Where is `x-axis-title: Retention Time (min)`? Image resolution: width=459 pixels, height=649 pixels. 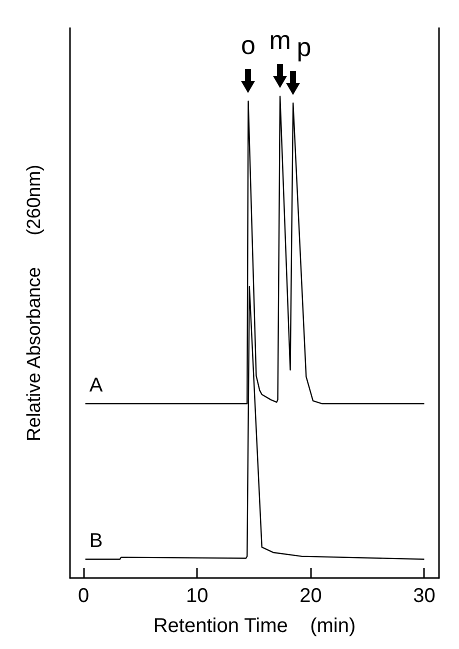 x-axis-title: Retention Time (min) is located at coordinates (254, 626).